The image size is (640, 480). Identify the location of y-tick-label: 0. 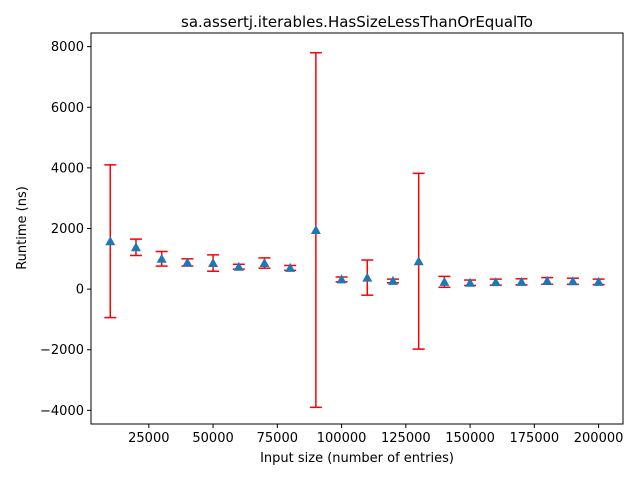
(80, 290).